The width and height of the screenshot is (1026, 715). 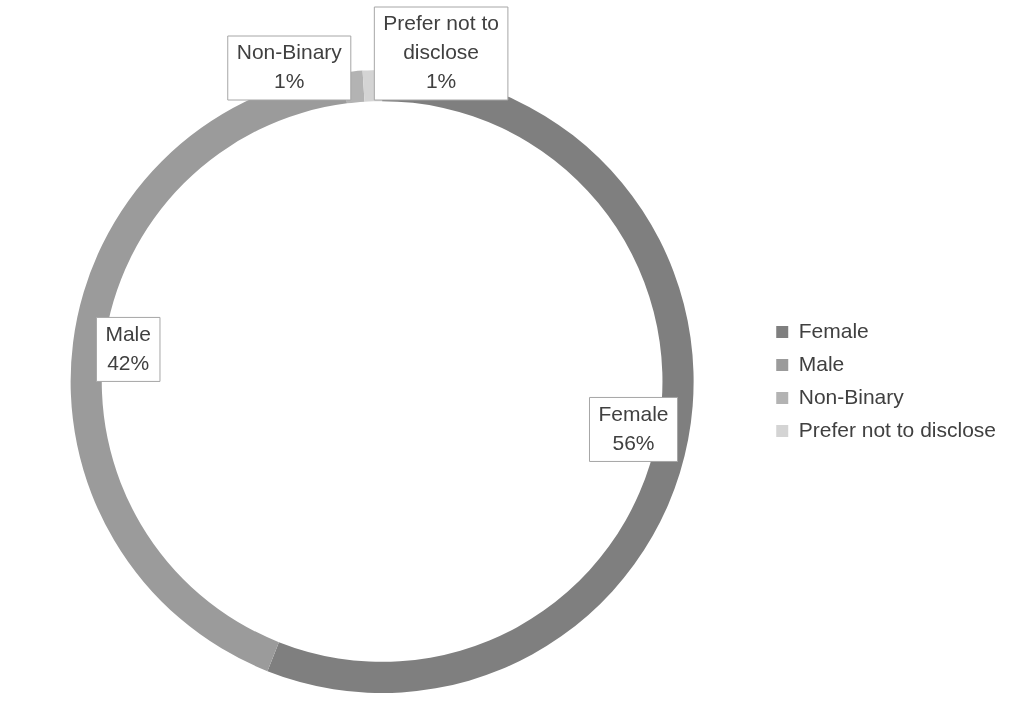 I want to click on slice-label: Prefer not to disclose, so click(x=441, y=37).